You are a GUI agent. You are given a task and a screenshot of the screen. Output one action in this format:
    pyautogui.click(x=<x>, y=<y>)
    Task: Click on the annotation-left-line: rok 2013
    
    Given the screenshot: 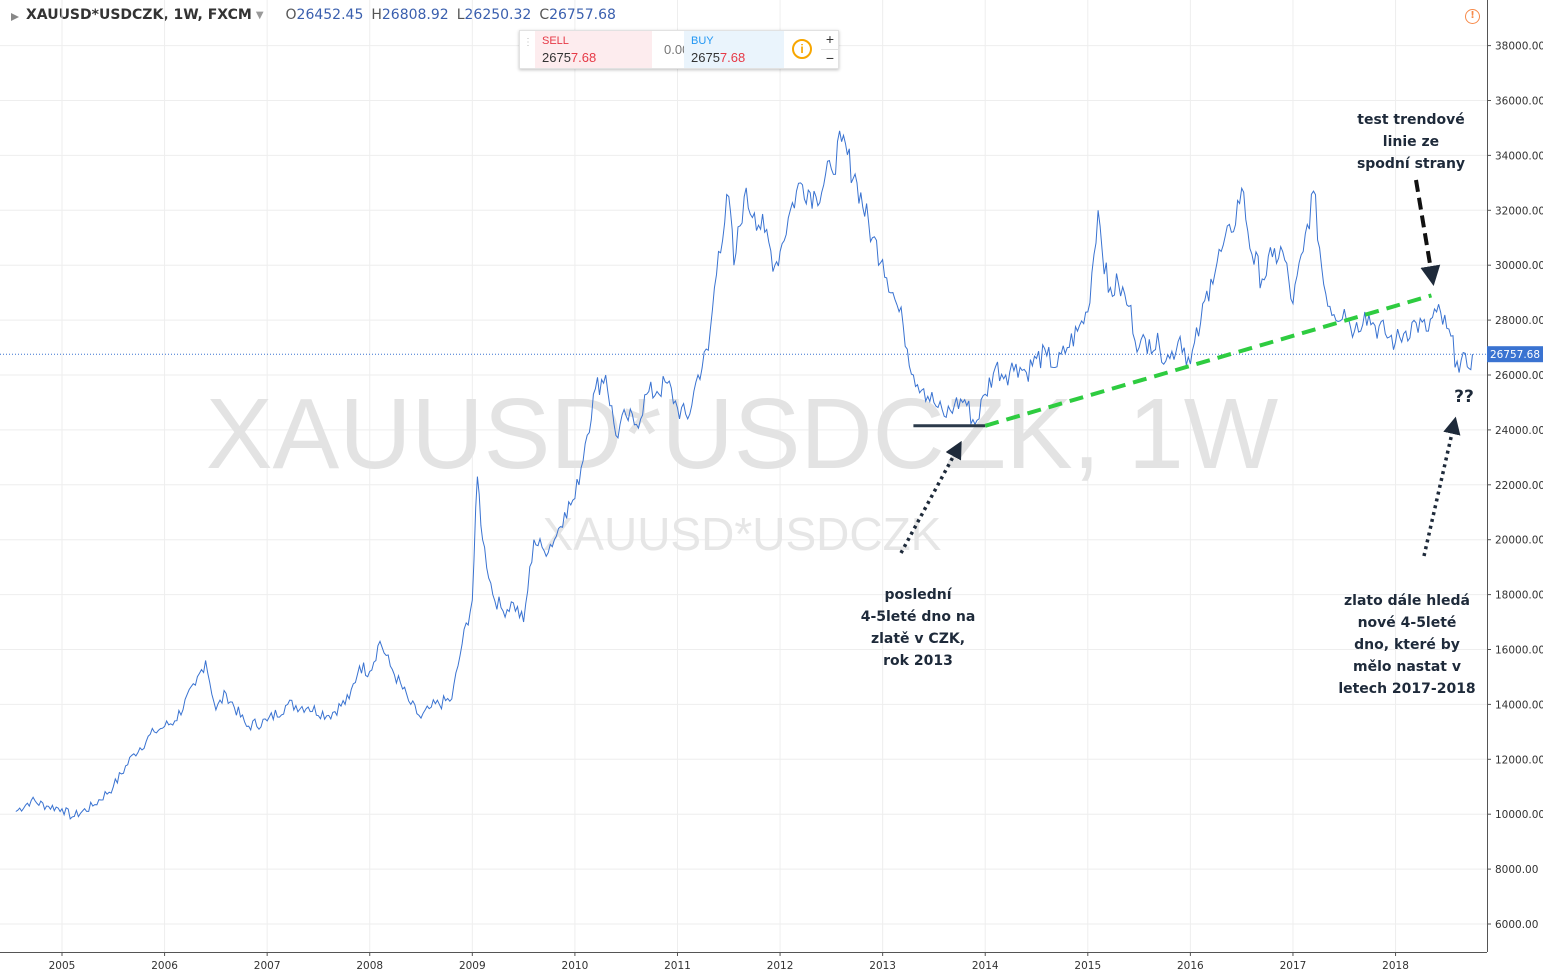 What is the action you would take?
    pyautogui.click(x=918, y=661)
    